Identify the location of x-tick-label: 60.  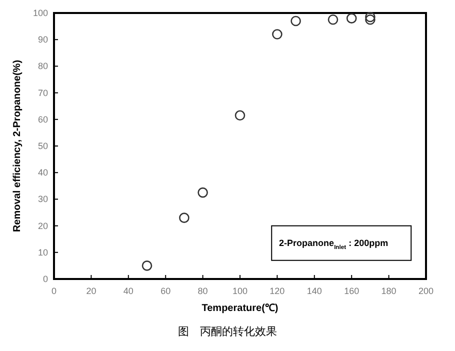
(165, 291).